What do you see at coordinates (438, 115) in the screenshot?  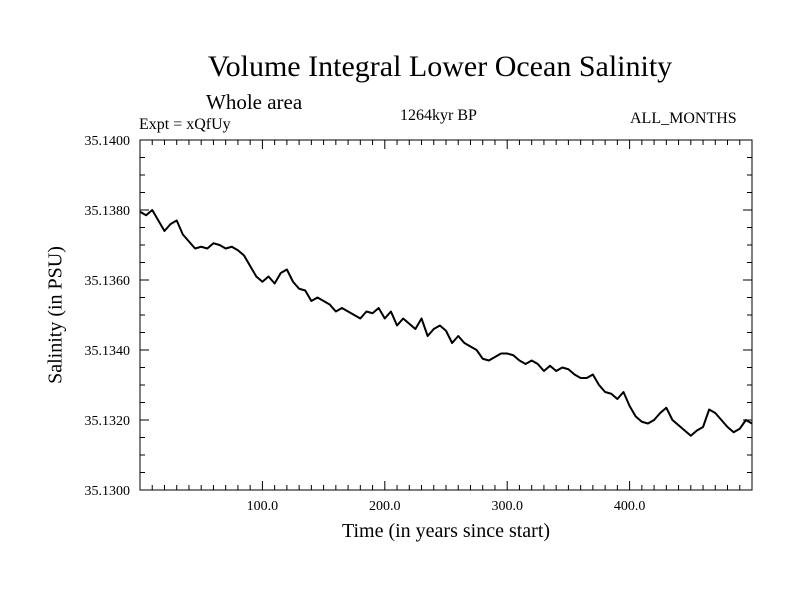 I see `period-label: 1264kyr BP` at bounding box center [438, 115].